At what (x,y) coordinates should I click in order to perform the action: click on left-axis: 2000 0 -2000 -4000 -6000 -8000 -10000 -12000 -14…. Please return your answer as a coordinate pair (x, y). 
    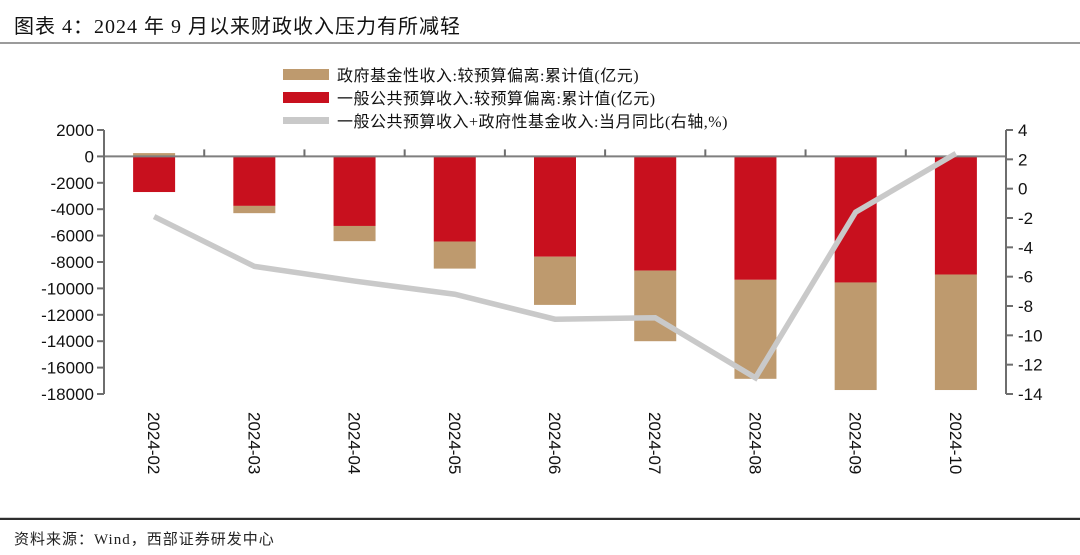
    Looking at the image, I should click on (73, 262).